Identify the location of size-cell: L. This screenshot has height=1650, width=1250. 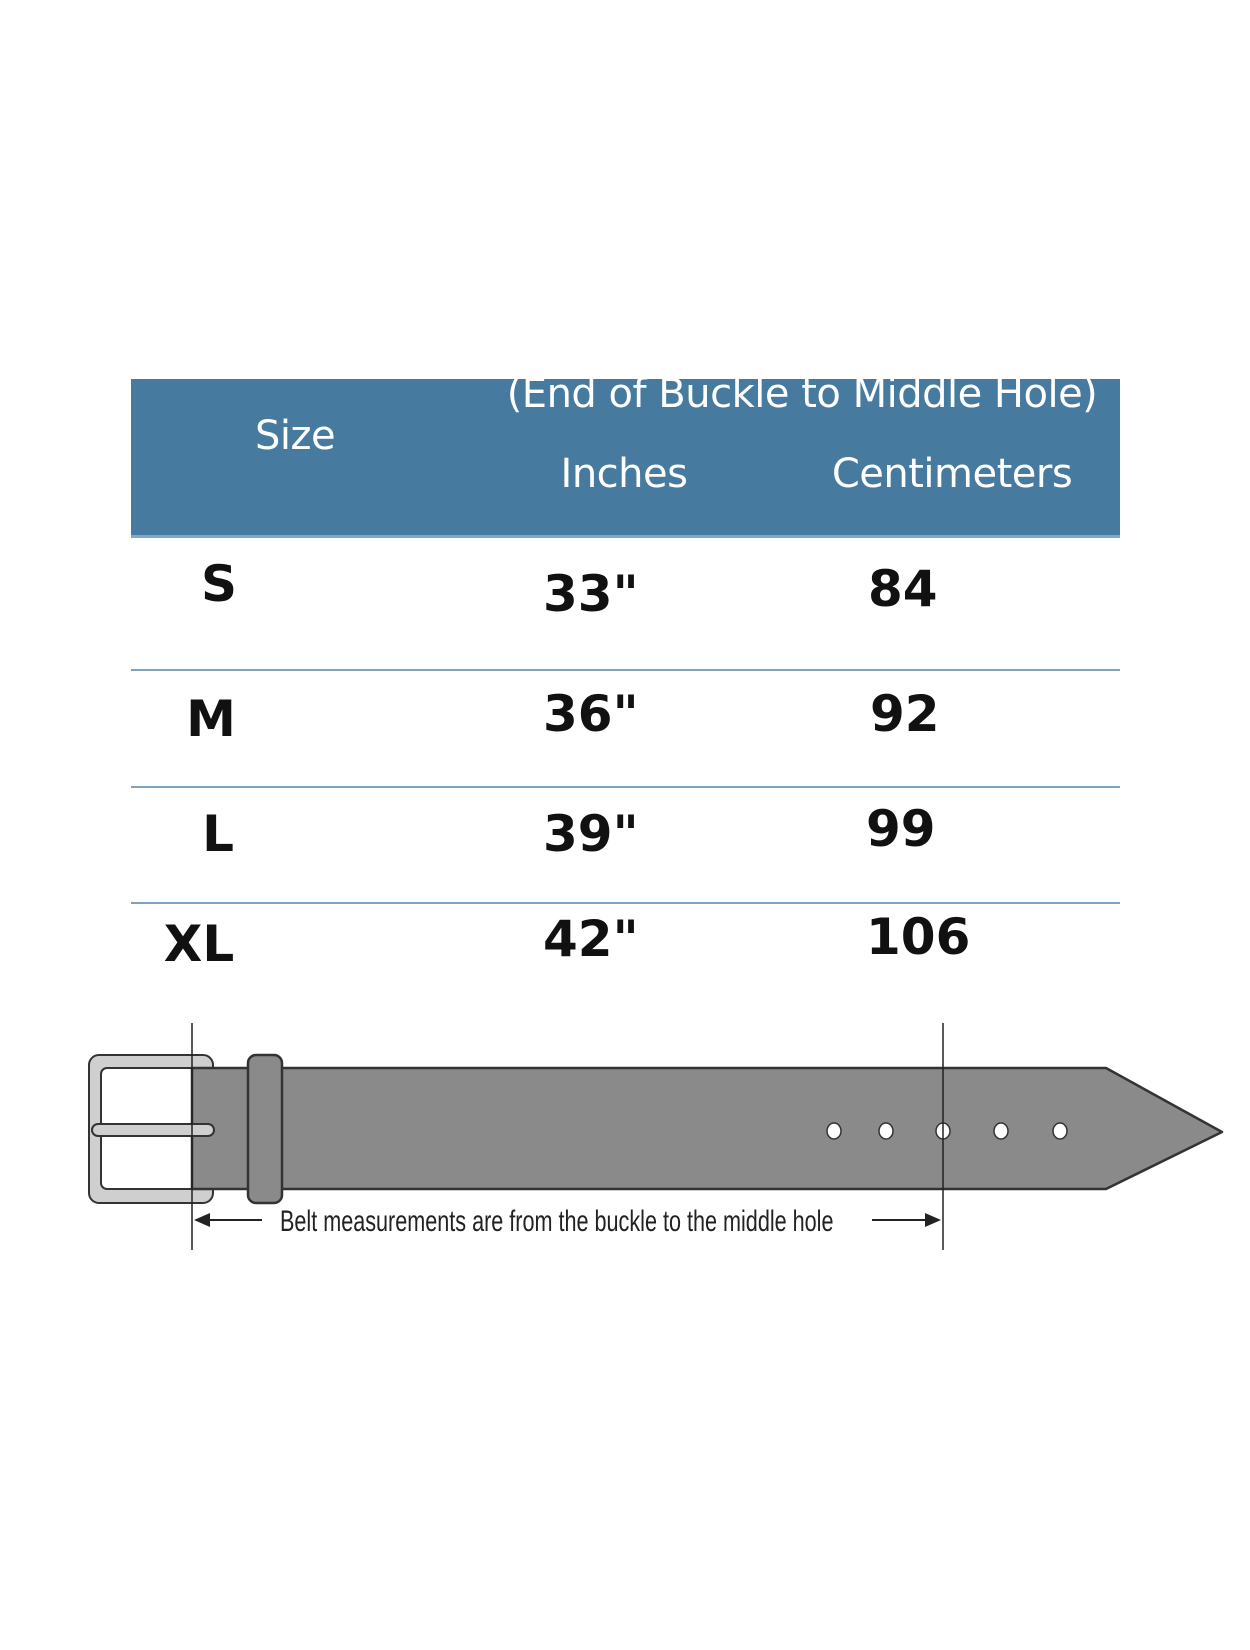
(218, 834).